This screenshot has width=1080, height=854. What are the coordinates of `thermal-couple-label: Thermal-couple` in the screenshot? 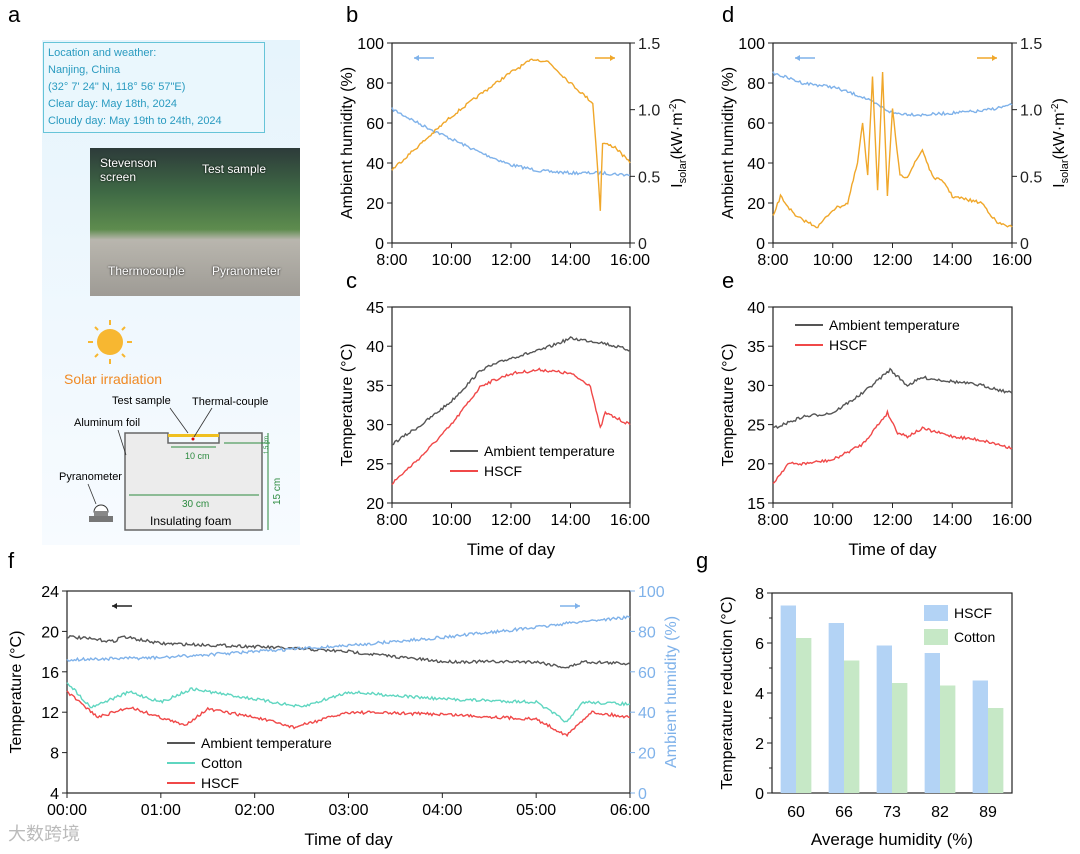 It's located at (230, 402).